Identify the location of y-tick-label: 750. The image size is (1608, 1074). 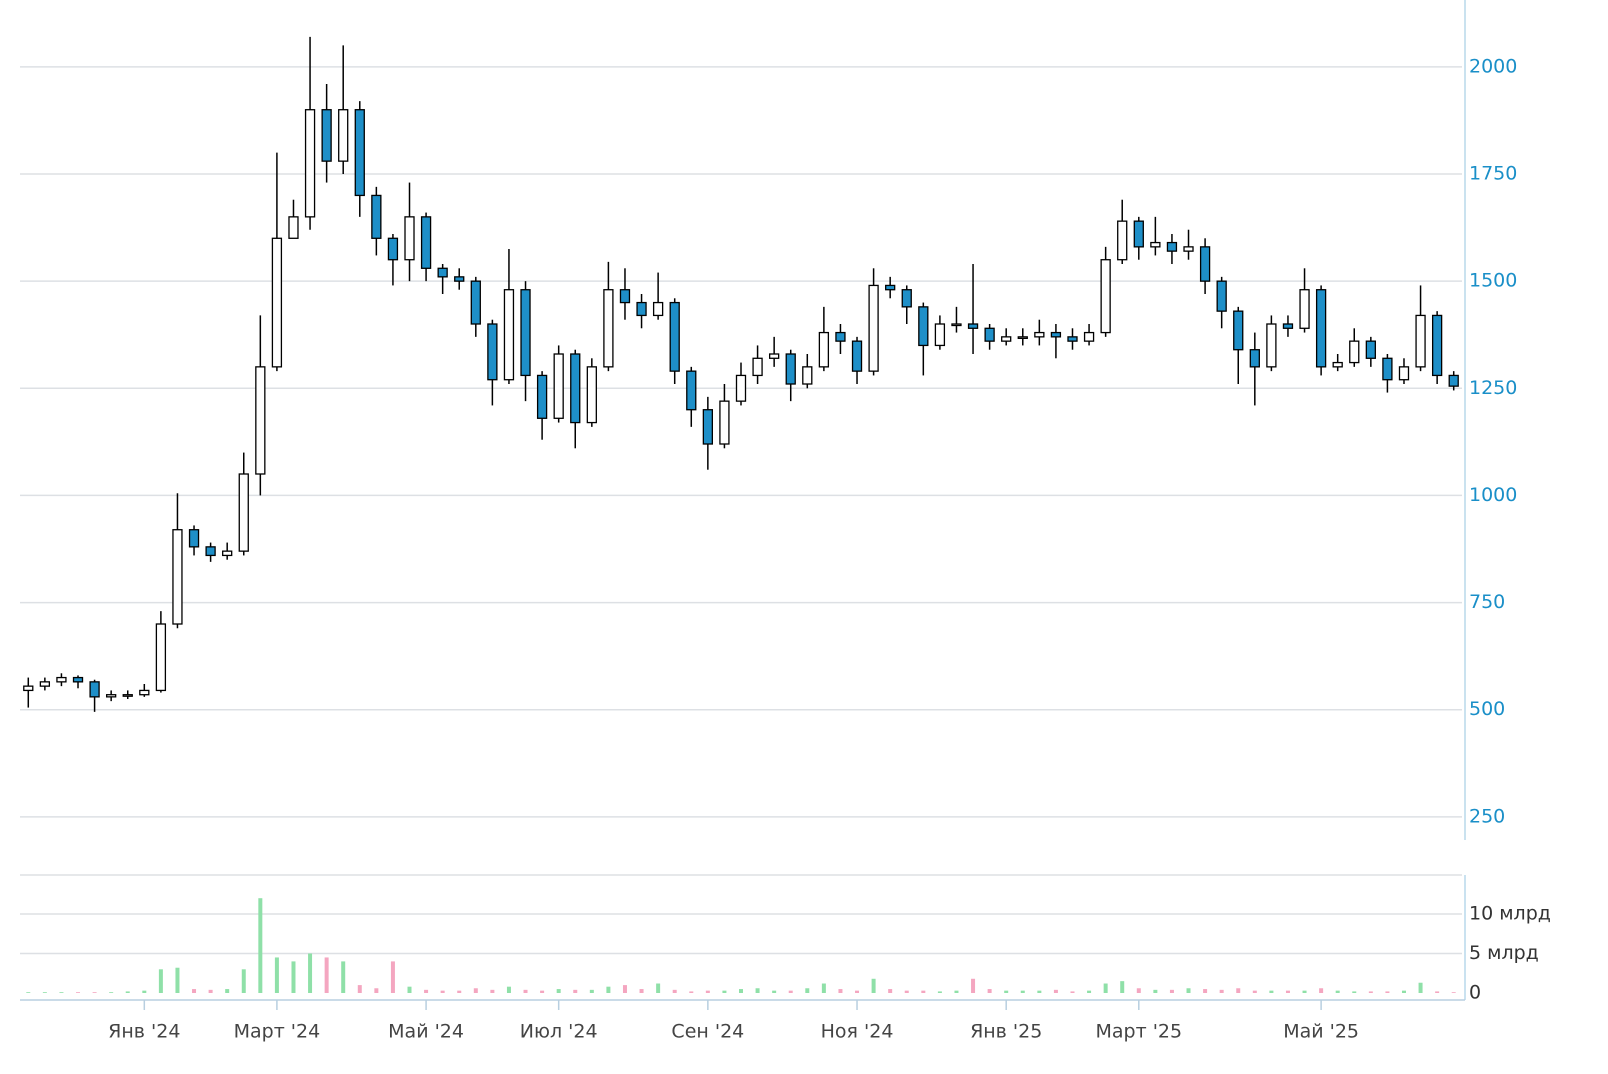
(1487, 602).